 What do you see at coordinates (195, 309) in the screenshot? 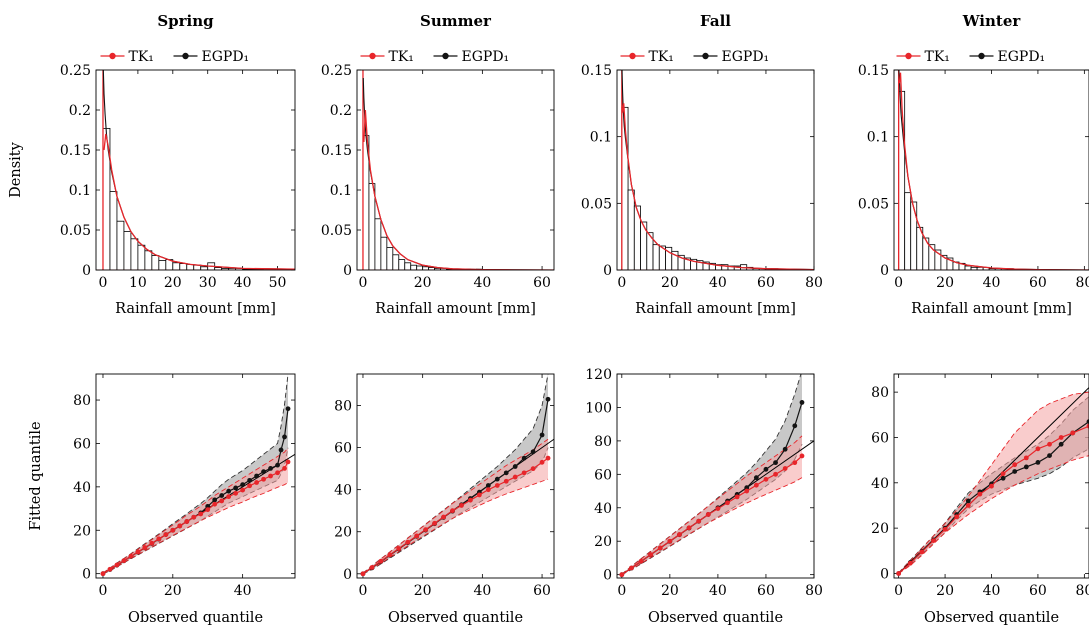
I see `x-axis-label: Rainfall amount [mm]` at bounding box center [195, 309].